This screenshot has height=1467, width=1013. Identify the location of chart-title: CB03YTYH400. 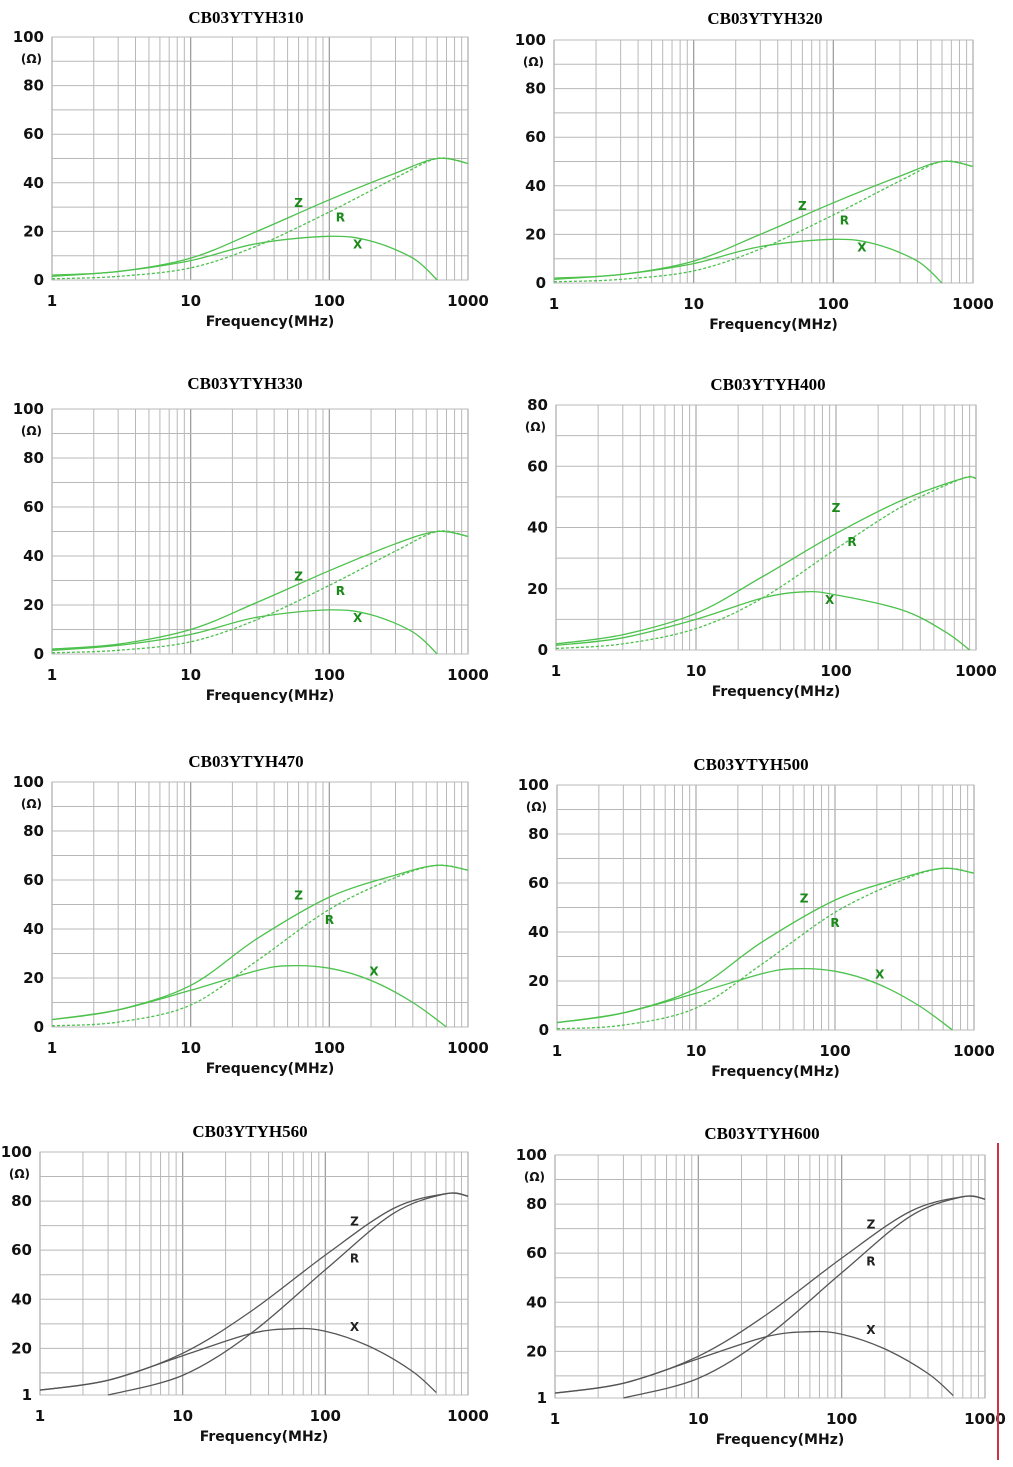
(767, 384).